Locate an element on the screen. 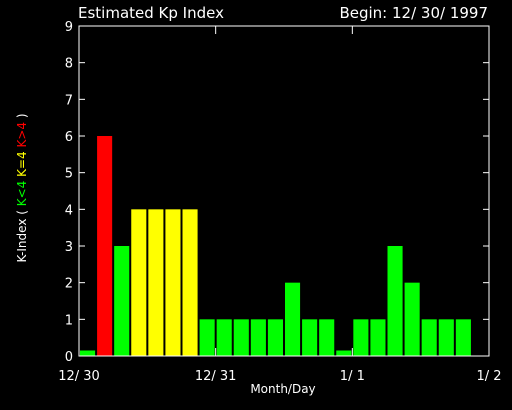 The height and width of the screenshot is (410, 512). y-label-part: K>4 is located at coordinates (22, 134).